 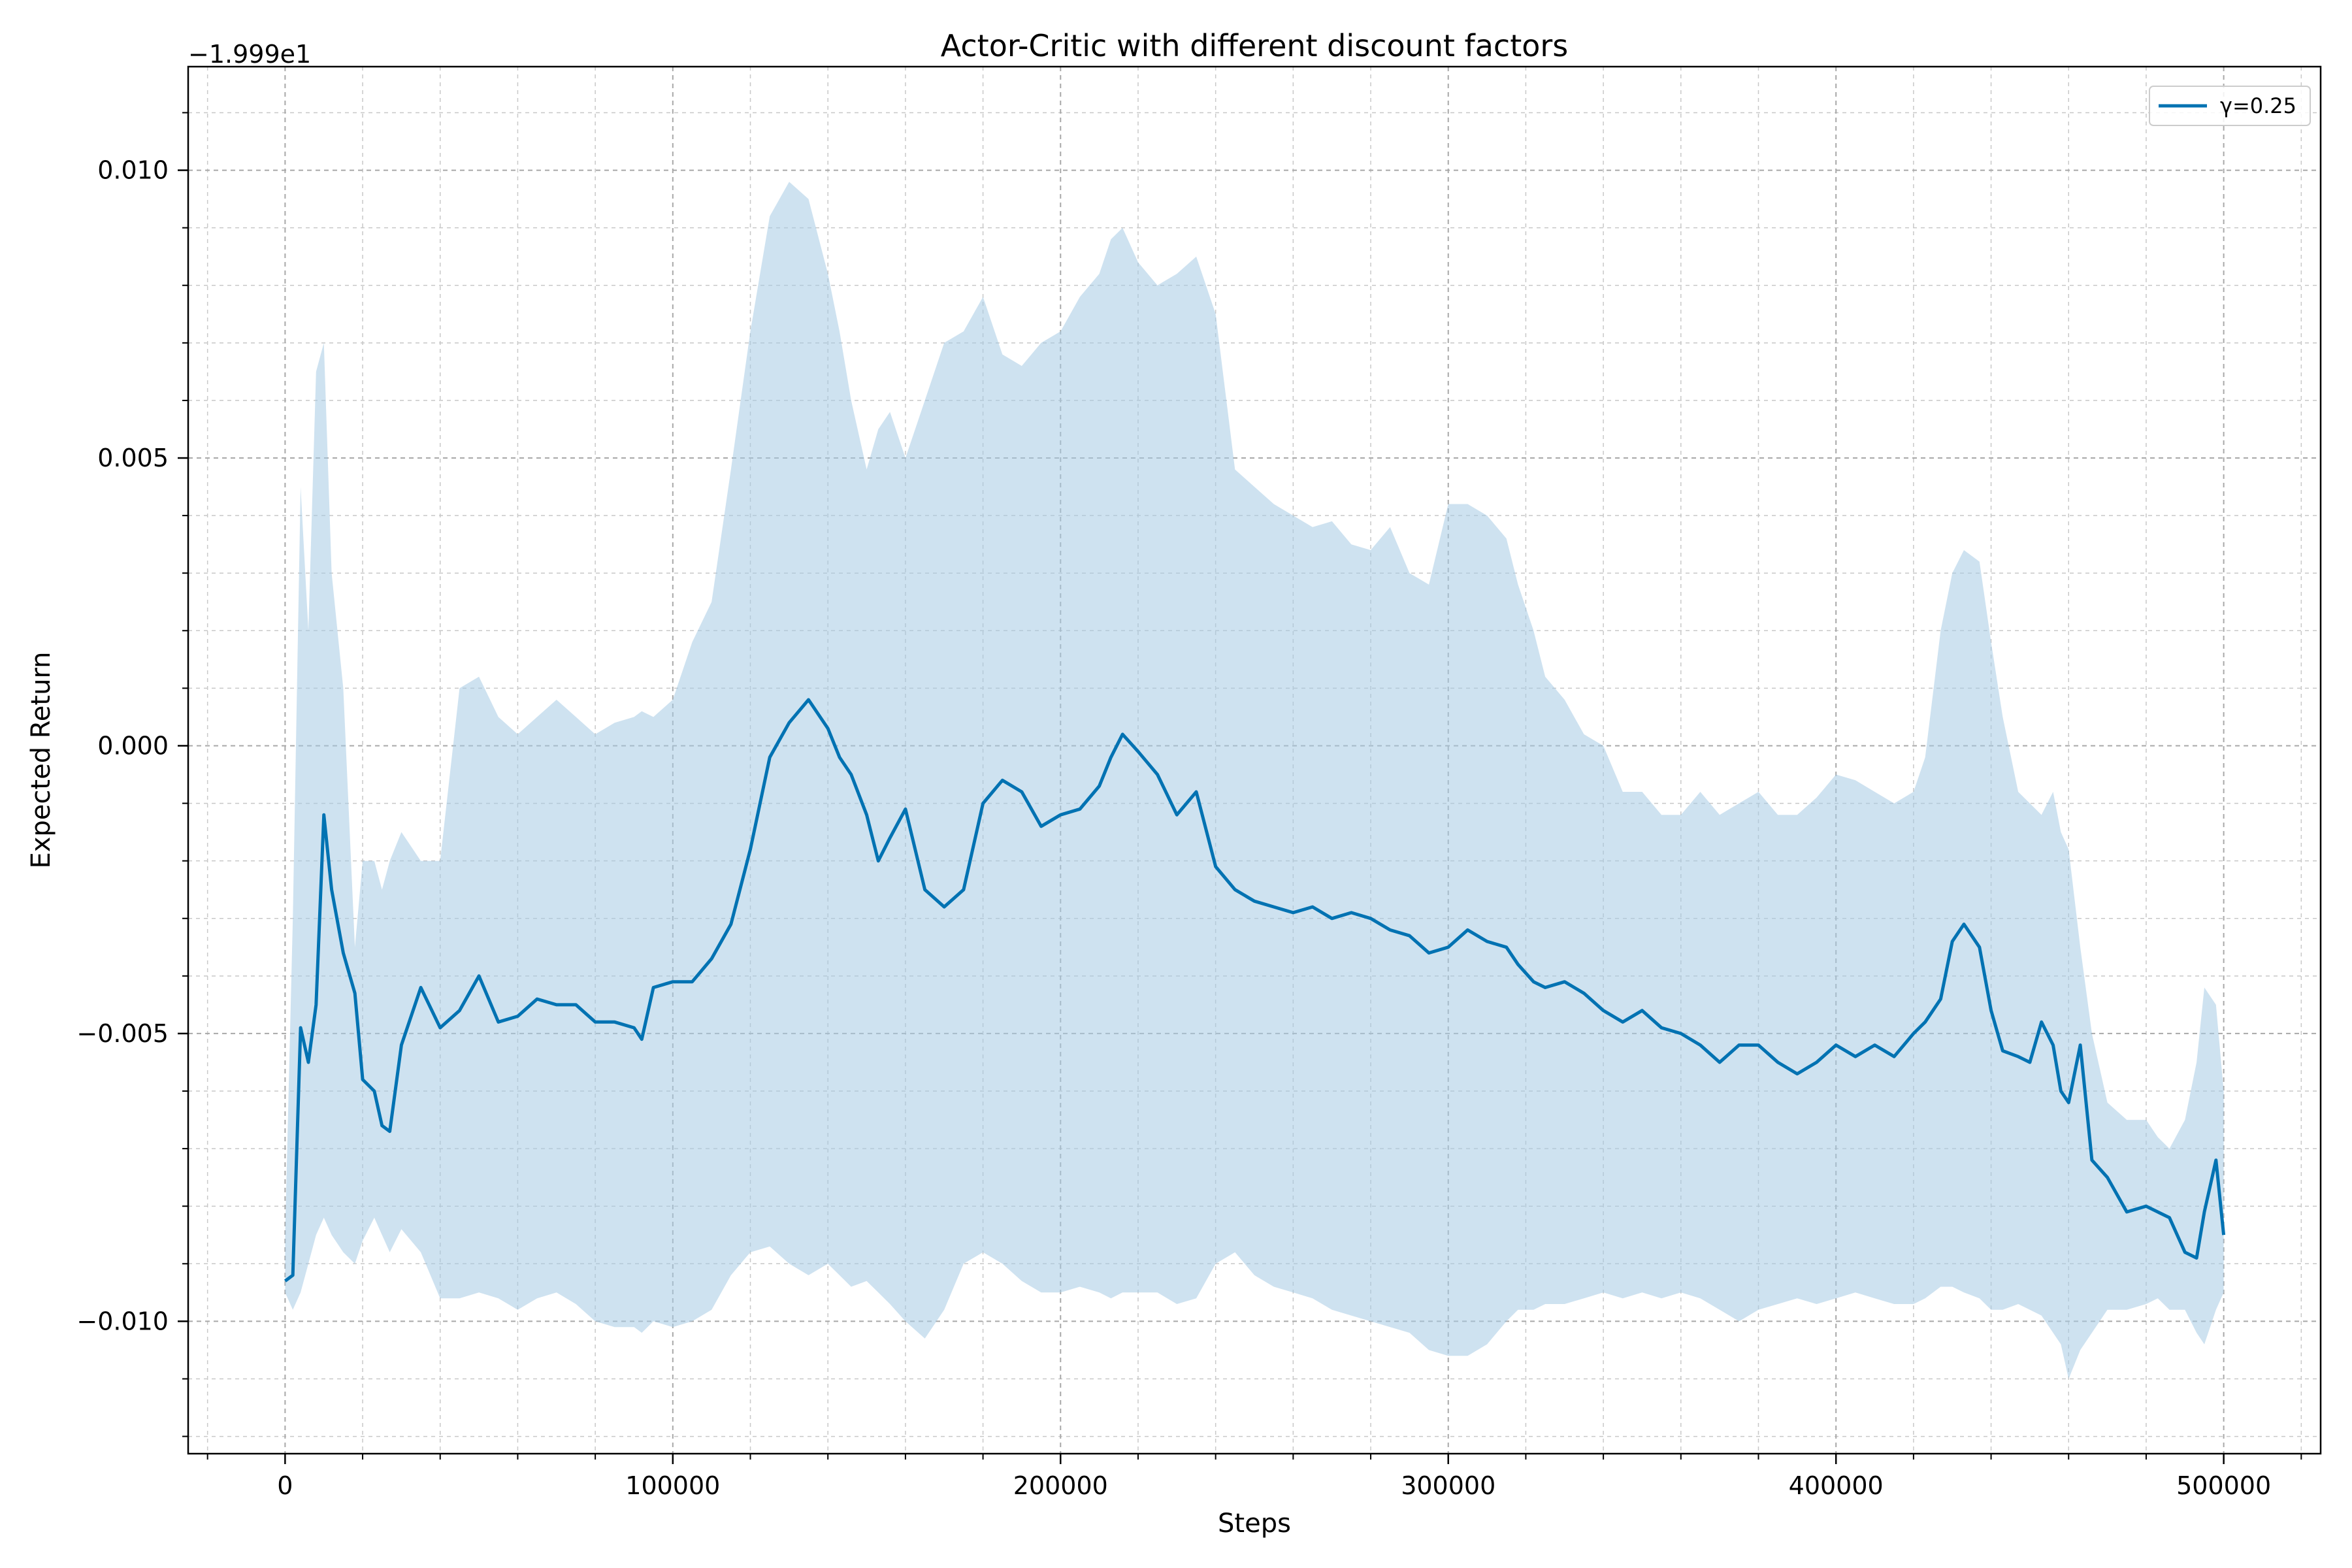 I want to click on x-tick-label: 500000, so click(x=2223, y=1485).